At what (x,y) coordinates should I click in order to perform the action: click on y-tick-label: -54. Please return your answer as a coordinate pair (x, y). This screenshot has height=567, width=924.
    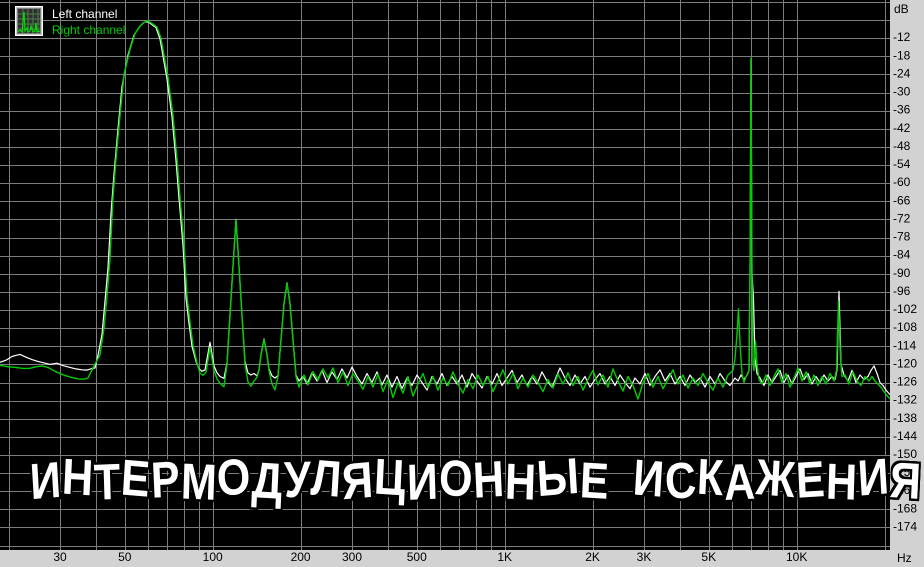
    Looking at the image, I should click on (902, 164).